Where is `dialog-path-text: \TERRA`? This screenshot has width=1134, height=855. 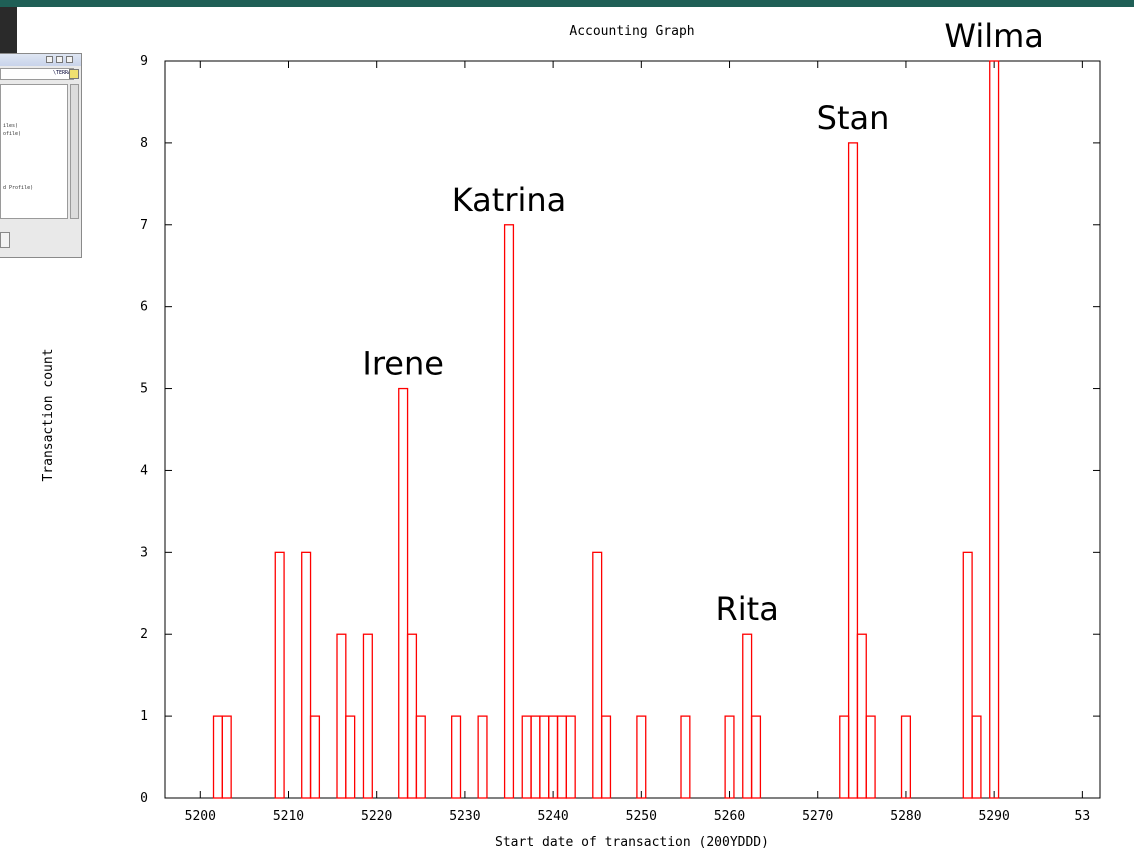
dialog-path-text: \TERRA is located at coordinates (61, 73).